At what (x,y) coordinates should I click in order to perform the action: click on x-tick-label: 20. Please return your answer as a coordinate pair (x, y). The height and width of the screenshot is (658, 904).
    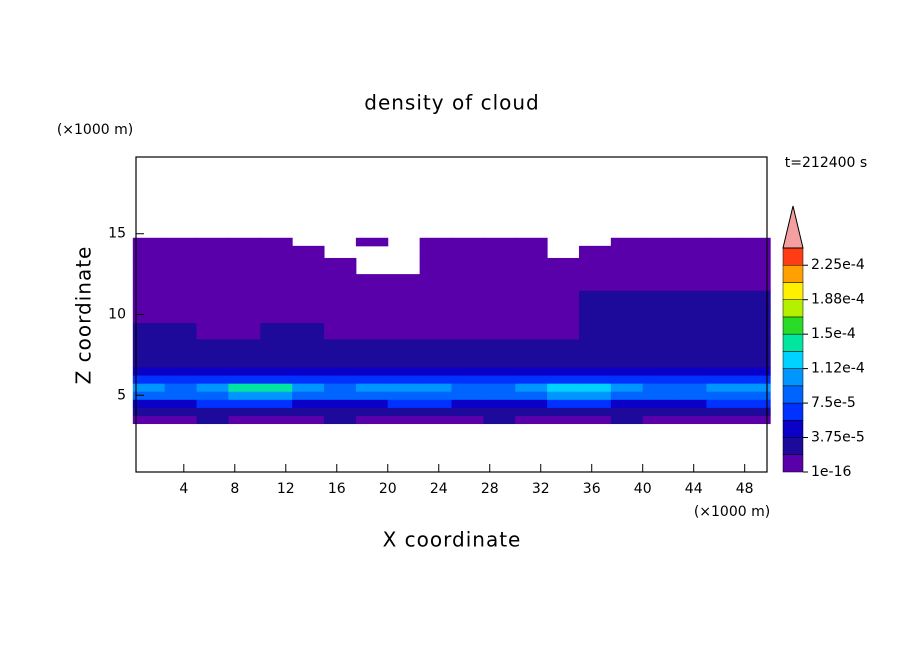
    Looking at the image, I should click on (388, 489).